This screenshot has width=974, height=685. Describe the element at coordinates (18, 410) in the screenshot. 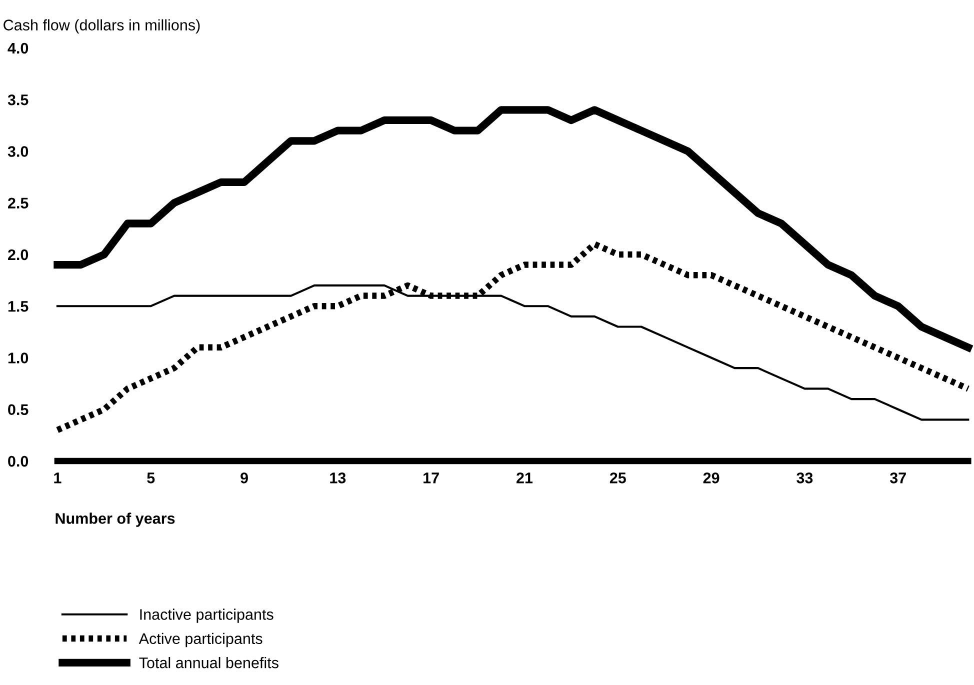

I see `y-tick-label: 0.5` at that location.